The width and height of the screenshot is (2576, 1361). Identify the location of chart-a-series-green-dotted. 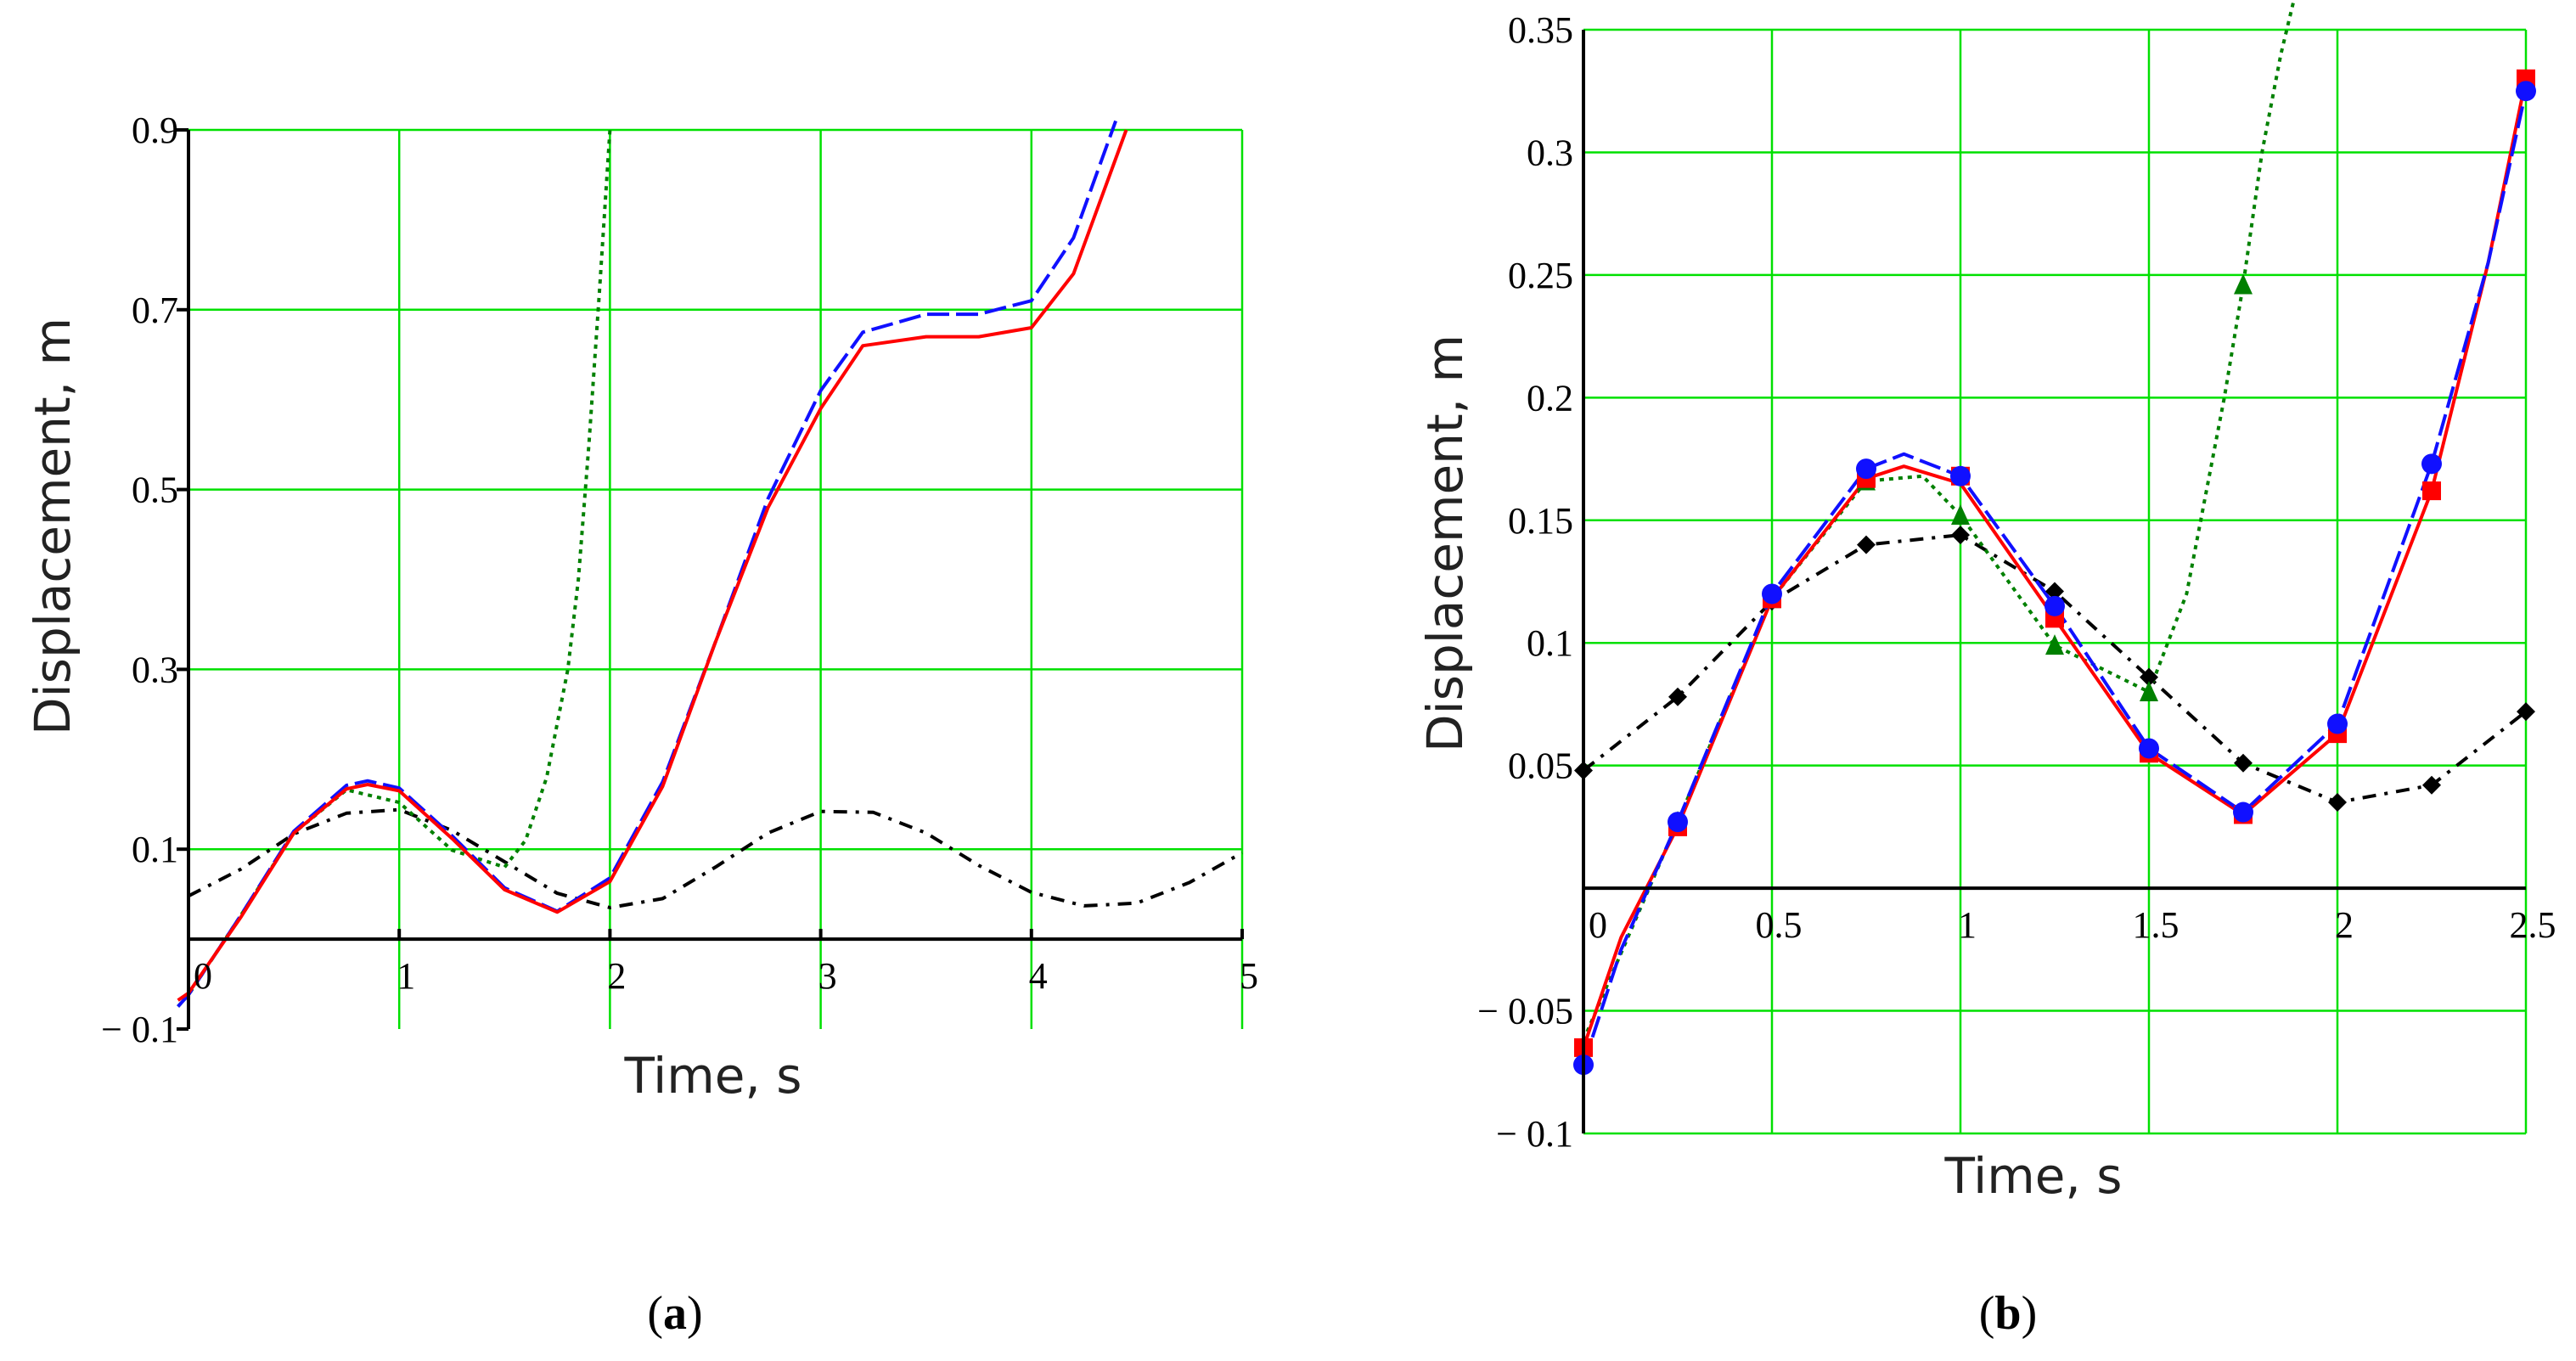
(394, 568).